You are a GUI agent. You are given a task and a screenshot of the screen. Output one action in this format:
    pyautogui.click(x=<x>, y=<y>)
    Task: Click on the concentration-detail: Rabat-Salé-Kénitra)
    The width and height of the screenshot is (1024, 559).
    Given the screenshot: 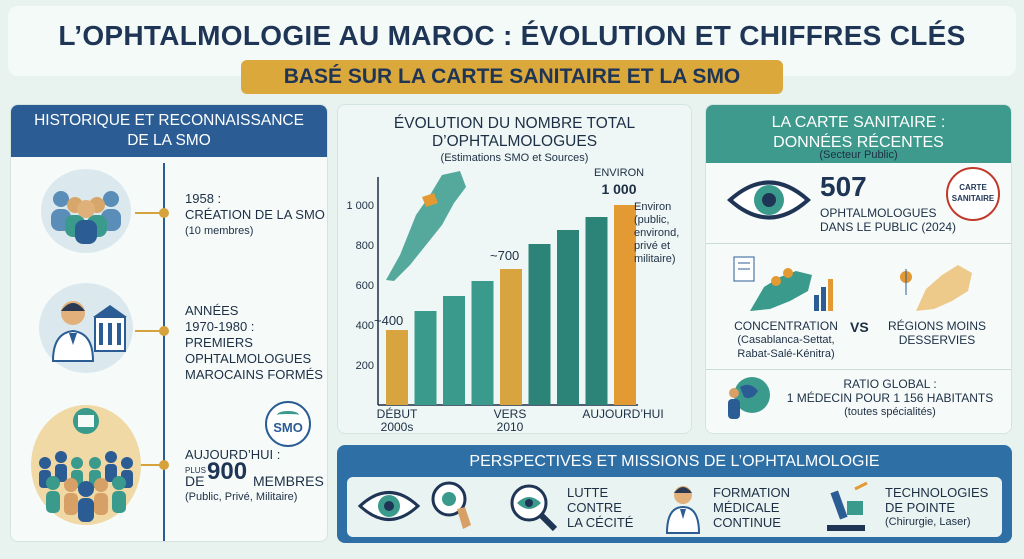 What is the action you would take?
    pyautogui.click(x=786, y=354)
    